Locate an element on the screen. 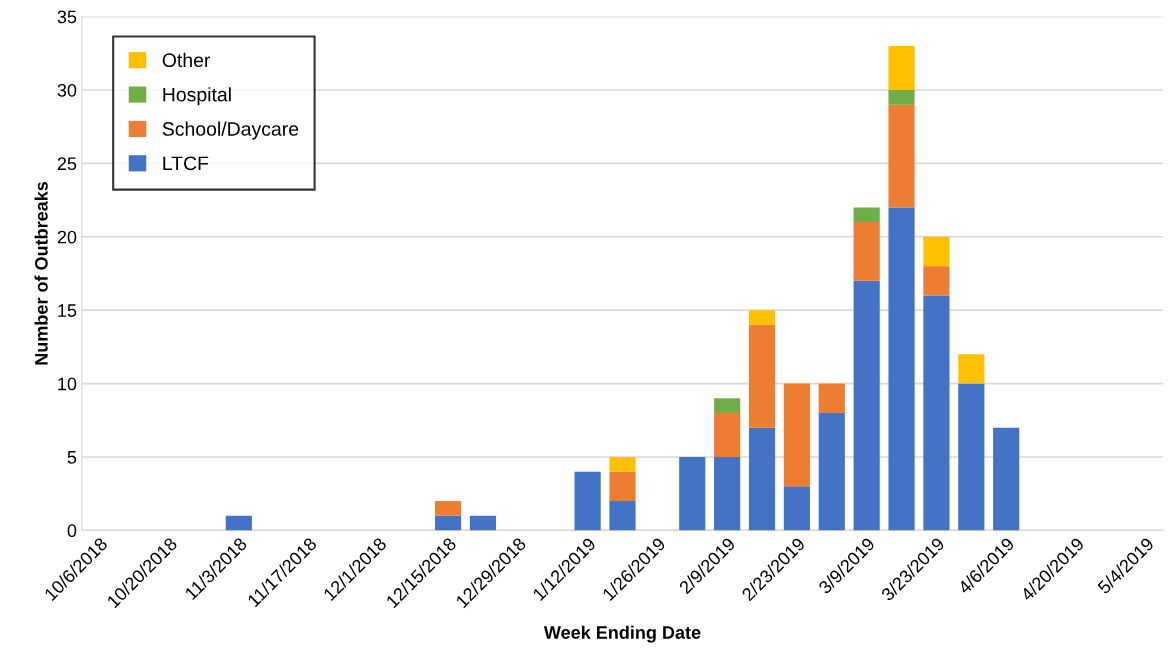 The height and width of the screenshot is (663, 1169). y-tick-label: 30 is located at coordinates (67, 90).